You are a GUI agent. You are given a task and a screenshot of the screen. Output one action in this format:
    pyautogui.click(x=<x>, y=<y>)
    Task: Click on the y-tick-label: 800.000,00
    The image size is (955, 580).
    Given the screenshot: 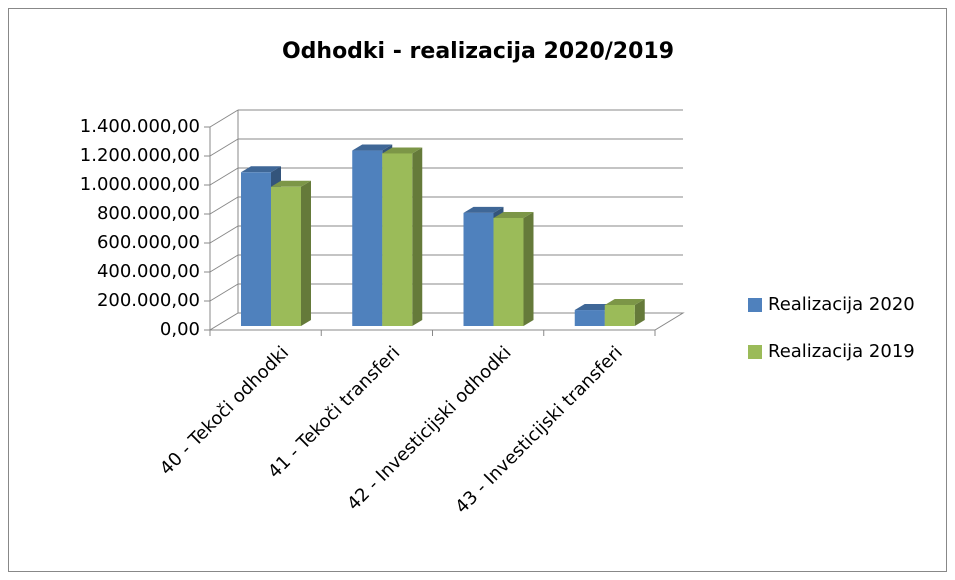 What is the action you would take?
    pyautogui.click(x=148, y=213)
    